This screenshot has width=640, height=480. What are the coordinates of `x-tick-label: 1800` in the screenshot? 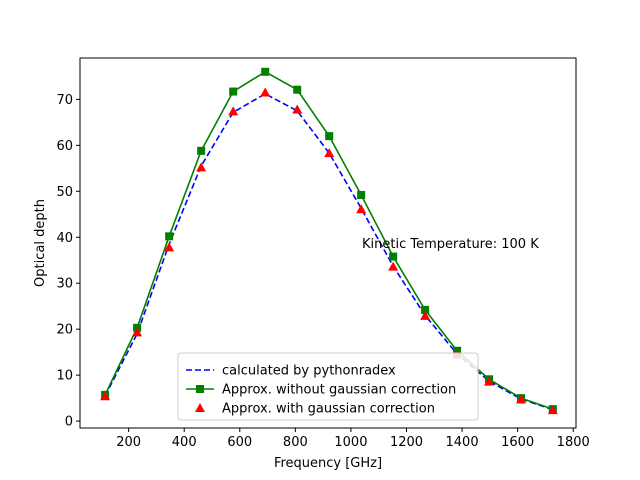 It's located at (573, 442).